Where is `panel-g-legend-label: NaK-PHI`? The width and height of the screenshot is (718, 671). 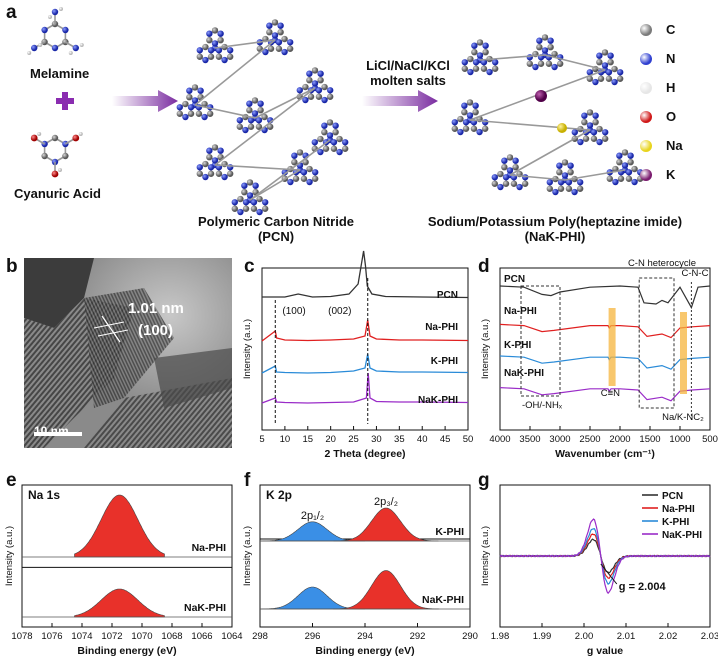 panel-g-legend-label: NaK-PHI is located at coordinates (682, 535).